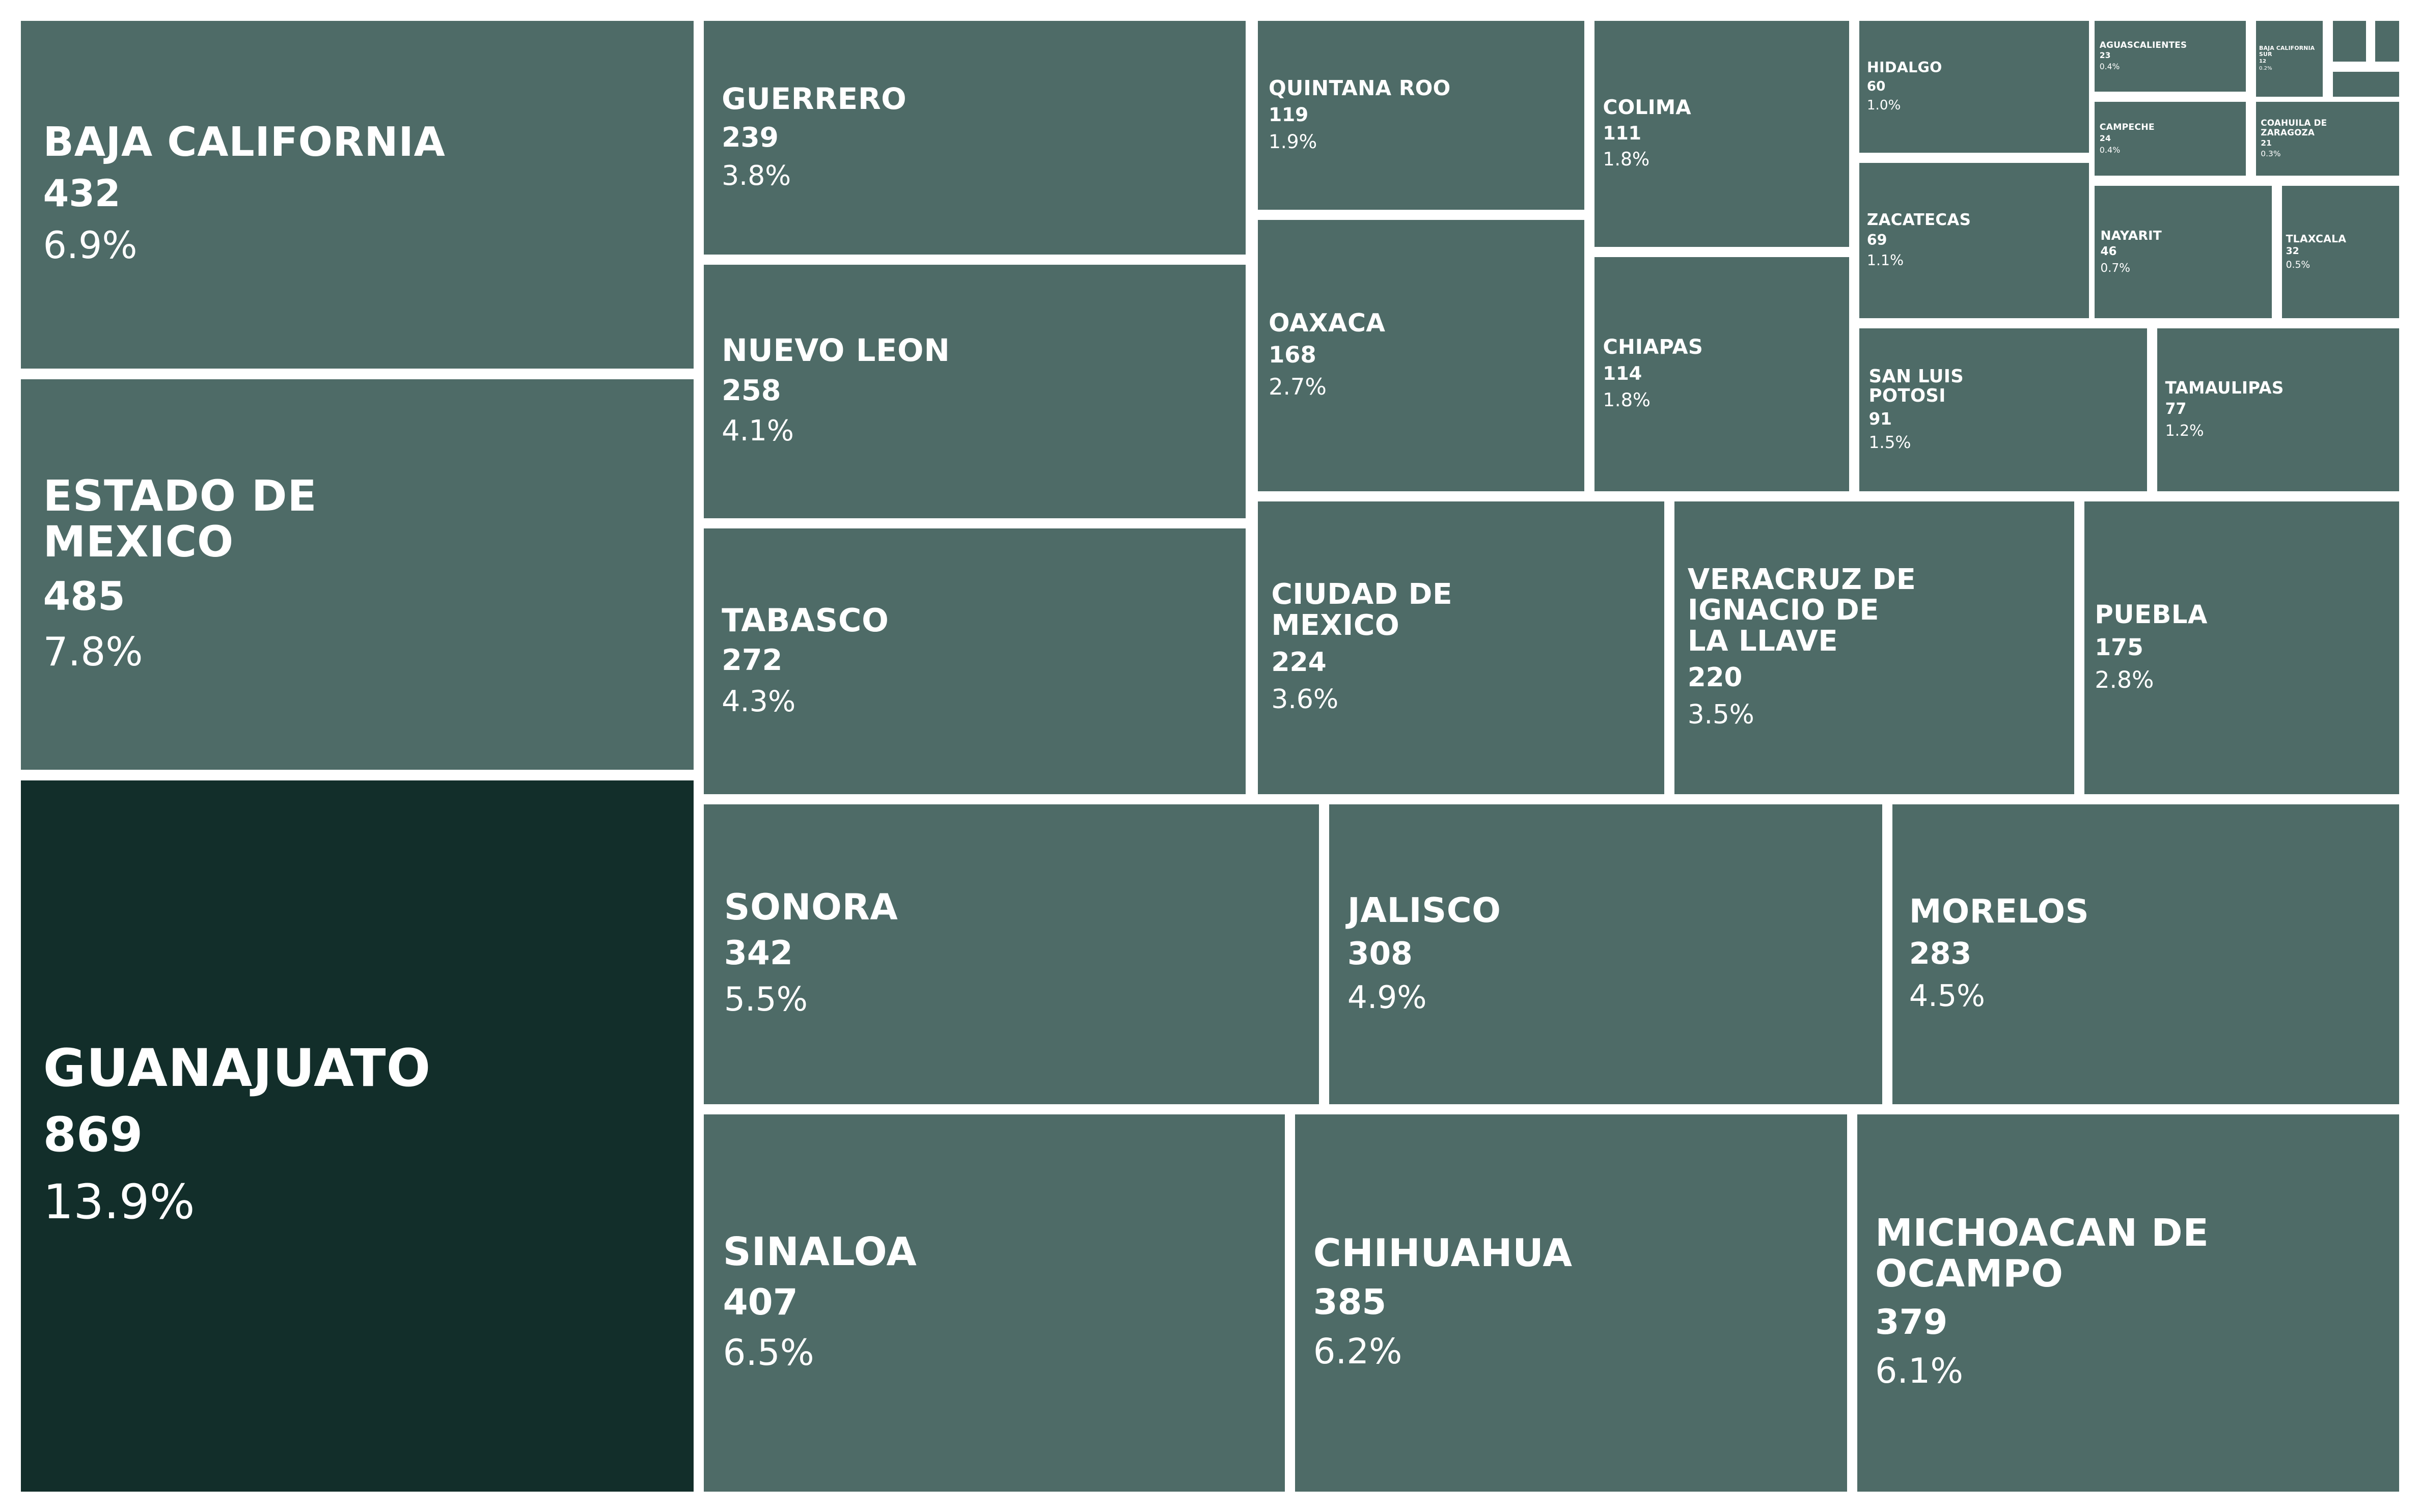 This screenshot has height=1512, width=2420. I want to click on tile-percentage: 0.7%, so click(2115, 268).